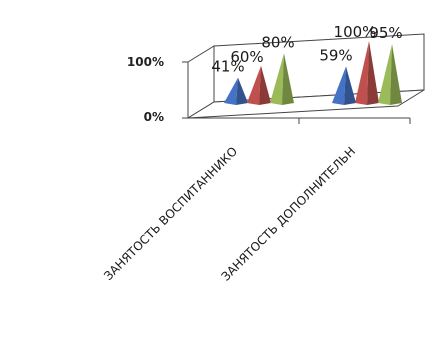 This screenshot has height=363, width=435. Describe the element at coordinates (242, 91) in the screenshot. I see `pyramid-s1-c1-right-face` at that location.